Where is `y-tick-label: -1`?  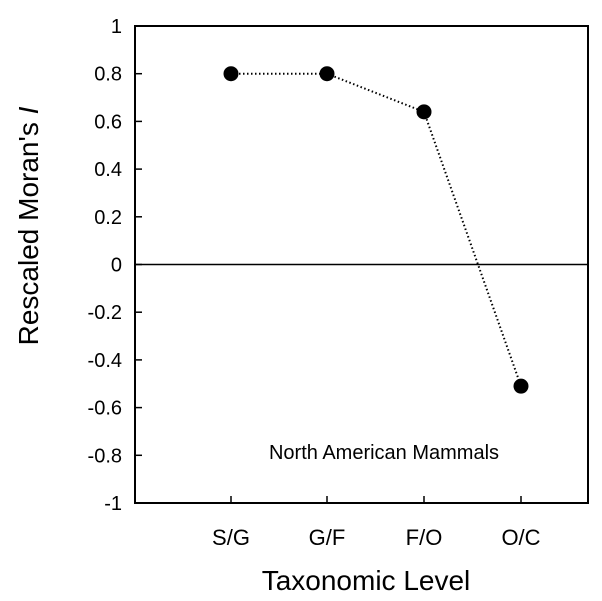 y-tick-label: -1 is located at coordinates (113, 504).